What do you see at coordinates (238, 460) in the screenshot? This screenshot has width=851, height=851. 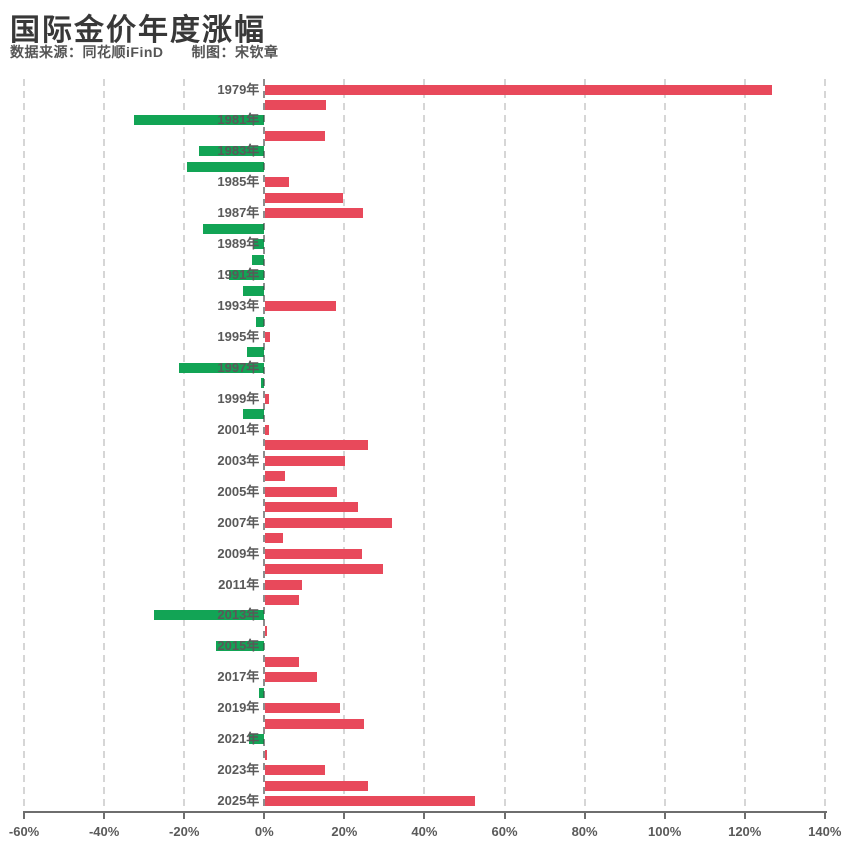 I see `year-label: 2003年` at bounding box center [238, 460].